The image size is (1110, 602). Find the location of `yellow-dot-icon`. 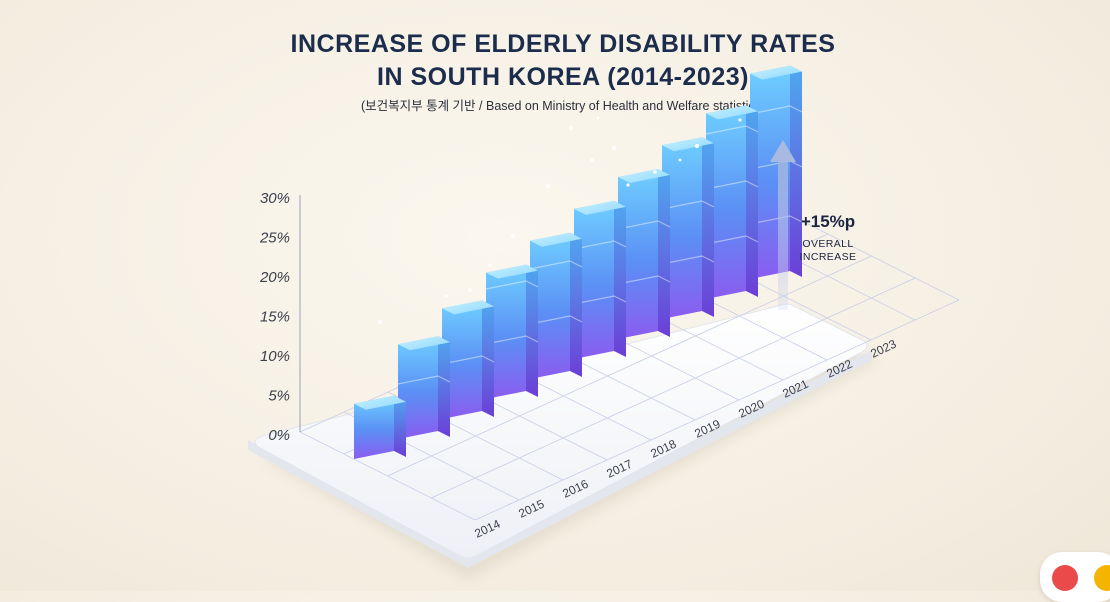

yellow-dot-icon is located at coordinates (1102, 578).